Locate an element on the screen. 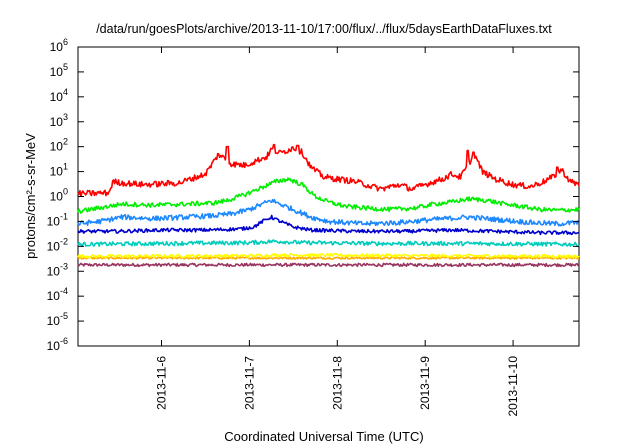 The image size is (640, 448). x-axis-label: Coordinated Universal Time (UTC) is located at coordinates (323, 436).